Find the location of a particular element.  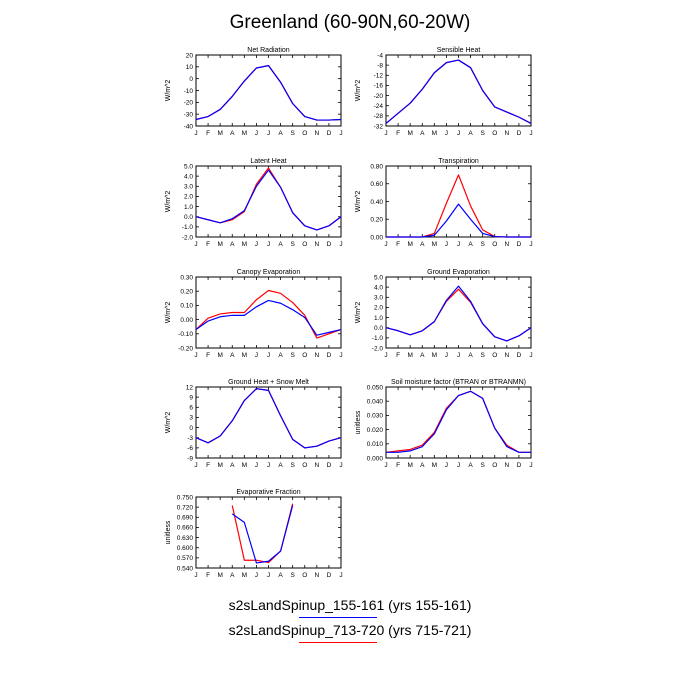

y-tick-label: 0.30 is located at coordinates (186, 277).